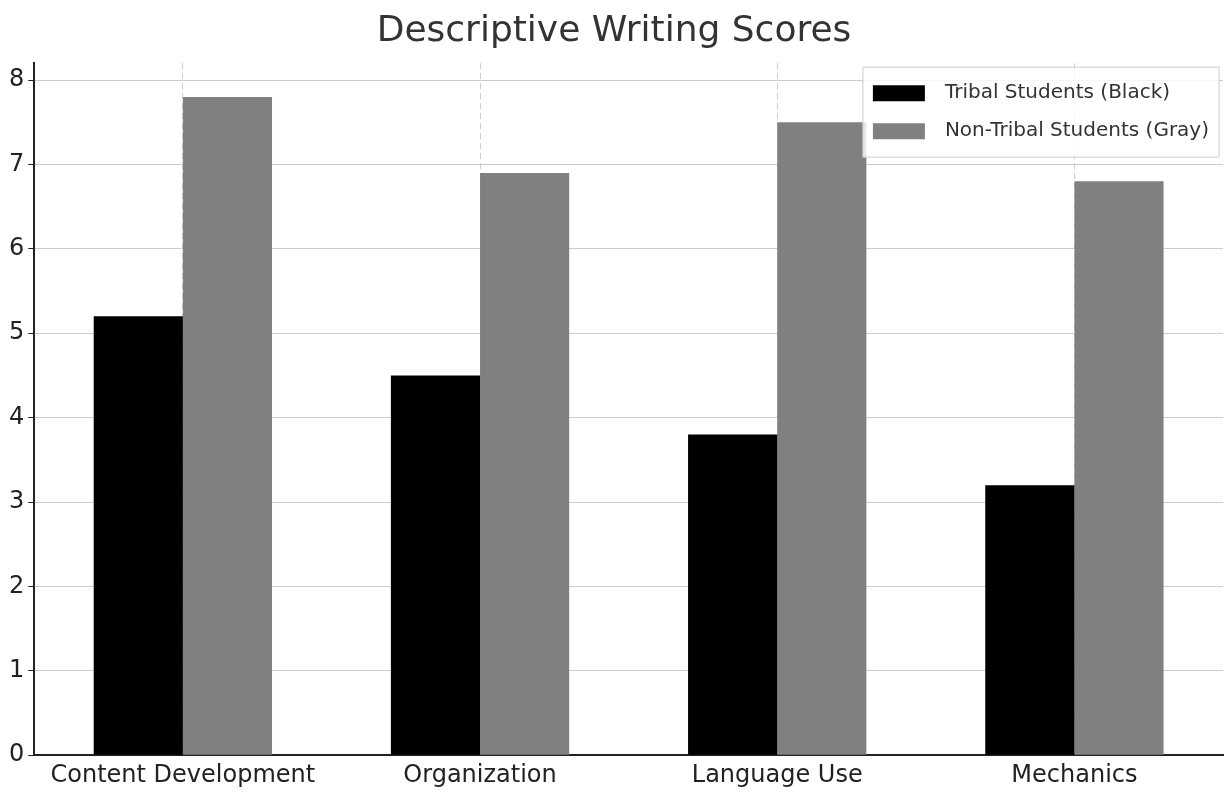 Image resolution: width=1225 pixels, height=796 pixels. Describe the element at coordinates (16, 78) in the screenshot. I see `y-tick-label: 8` at that location.